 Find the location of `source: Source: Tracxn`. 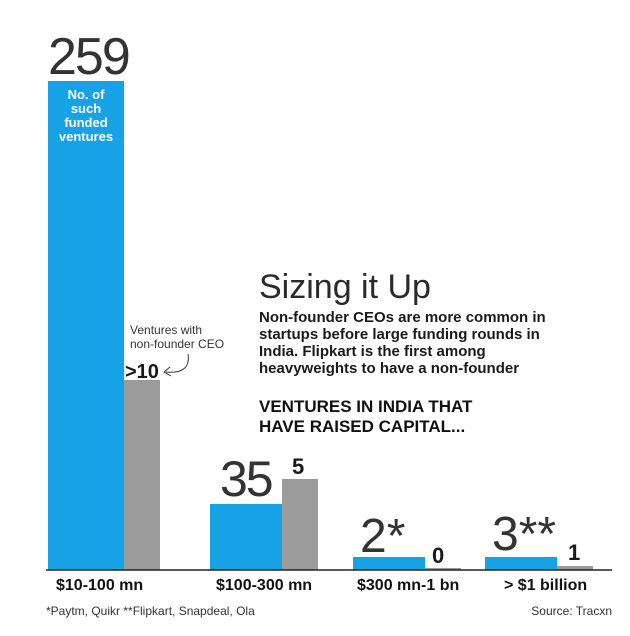

source: Source: Tracxn is located at coordinates (571, 611).